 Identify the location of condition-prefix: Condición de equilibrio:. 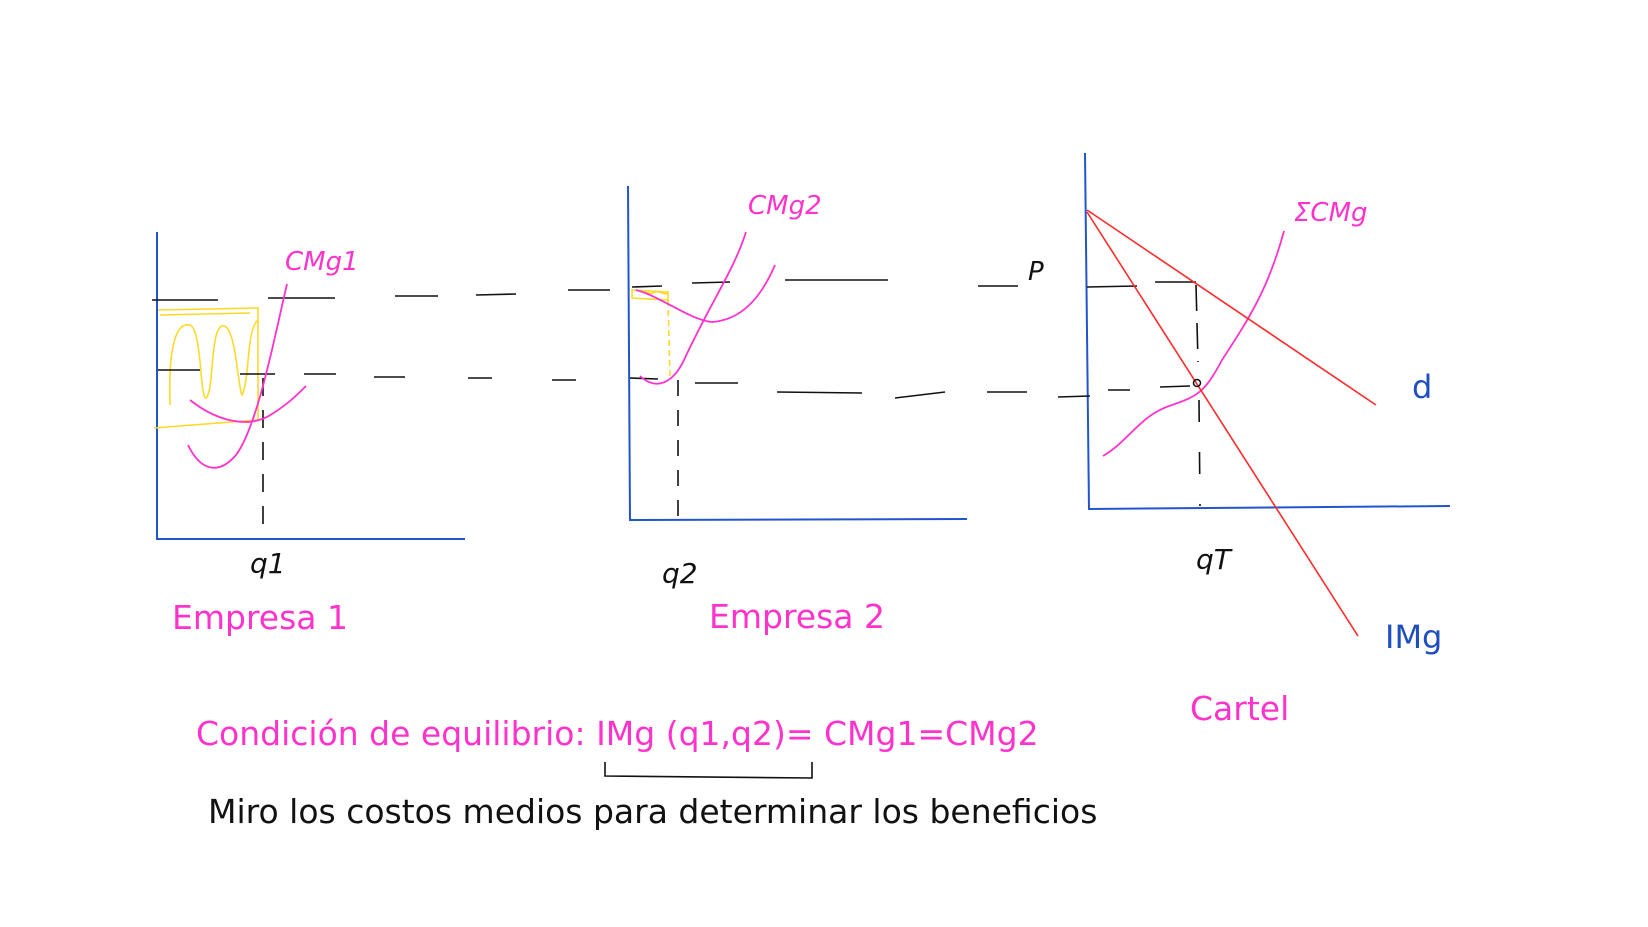
(391, 733).